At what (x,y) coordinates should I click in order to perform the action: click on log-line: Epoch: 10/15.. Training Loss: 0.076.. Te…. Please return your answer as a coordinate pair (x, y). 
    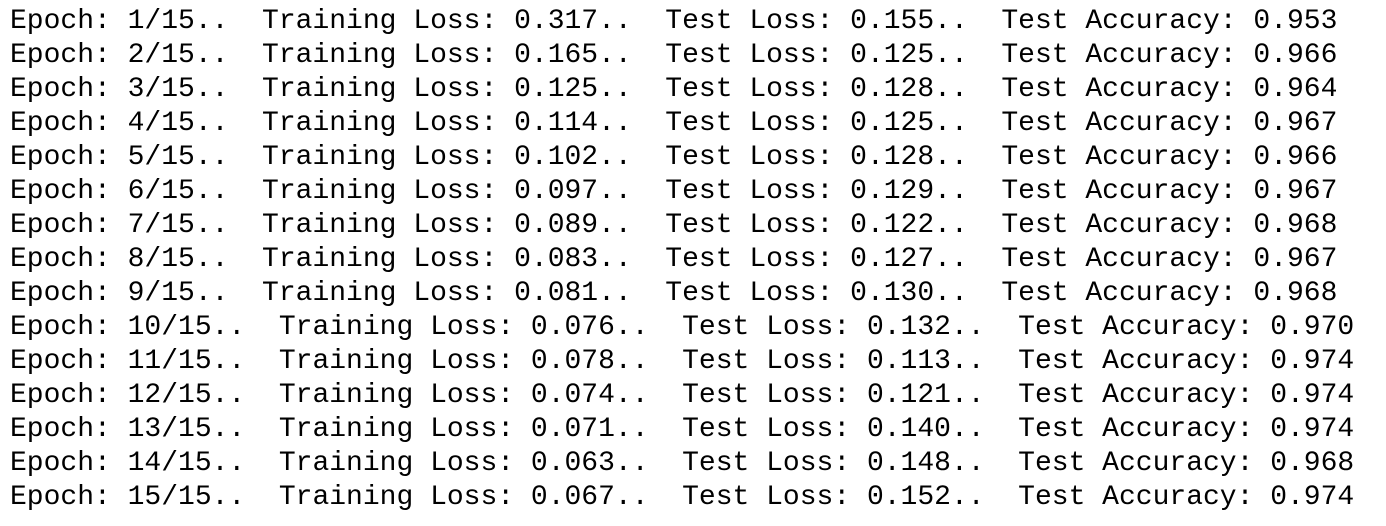
    Looking at the image, I should click on (682, 327).